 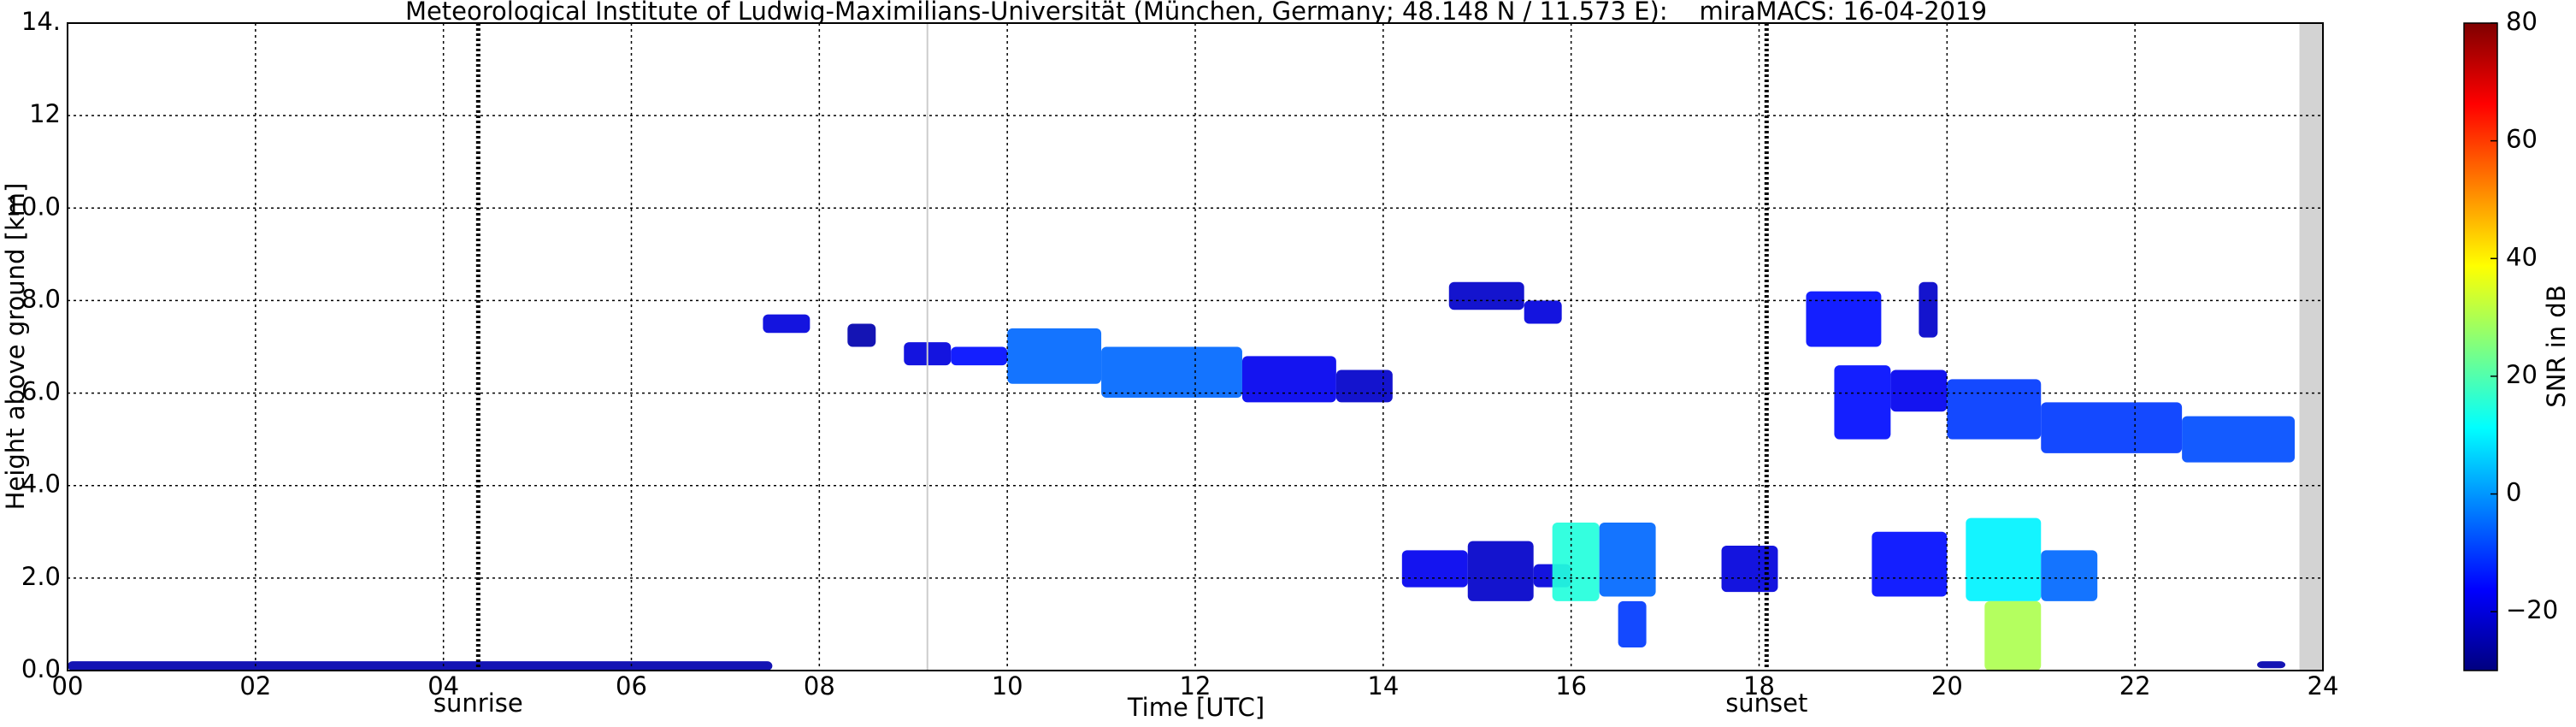 I want to click on y-tick-label: 2.0, so click(x=41, y=576).